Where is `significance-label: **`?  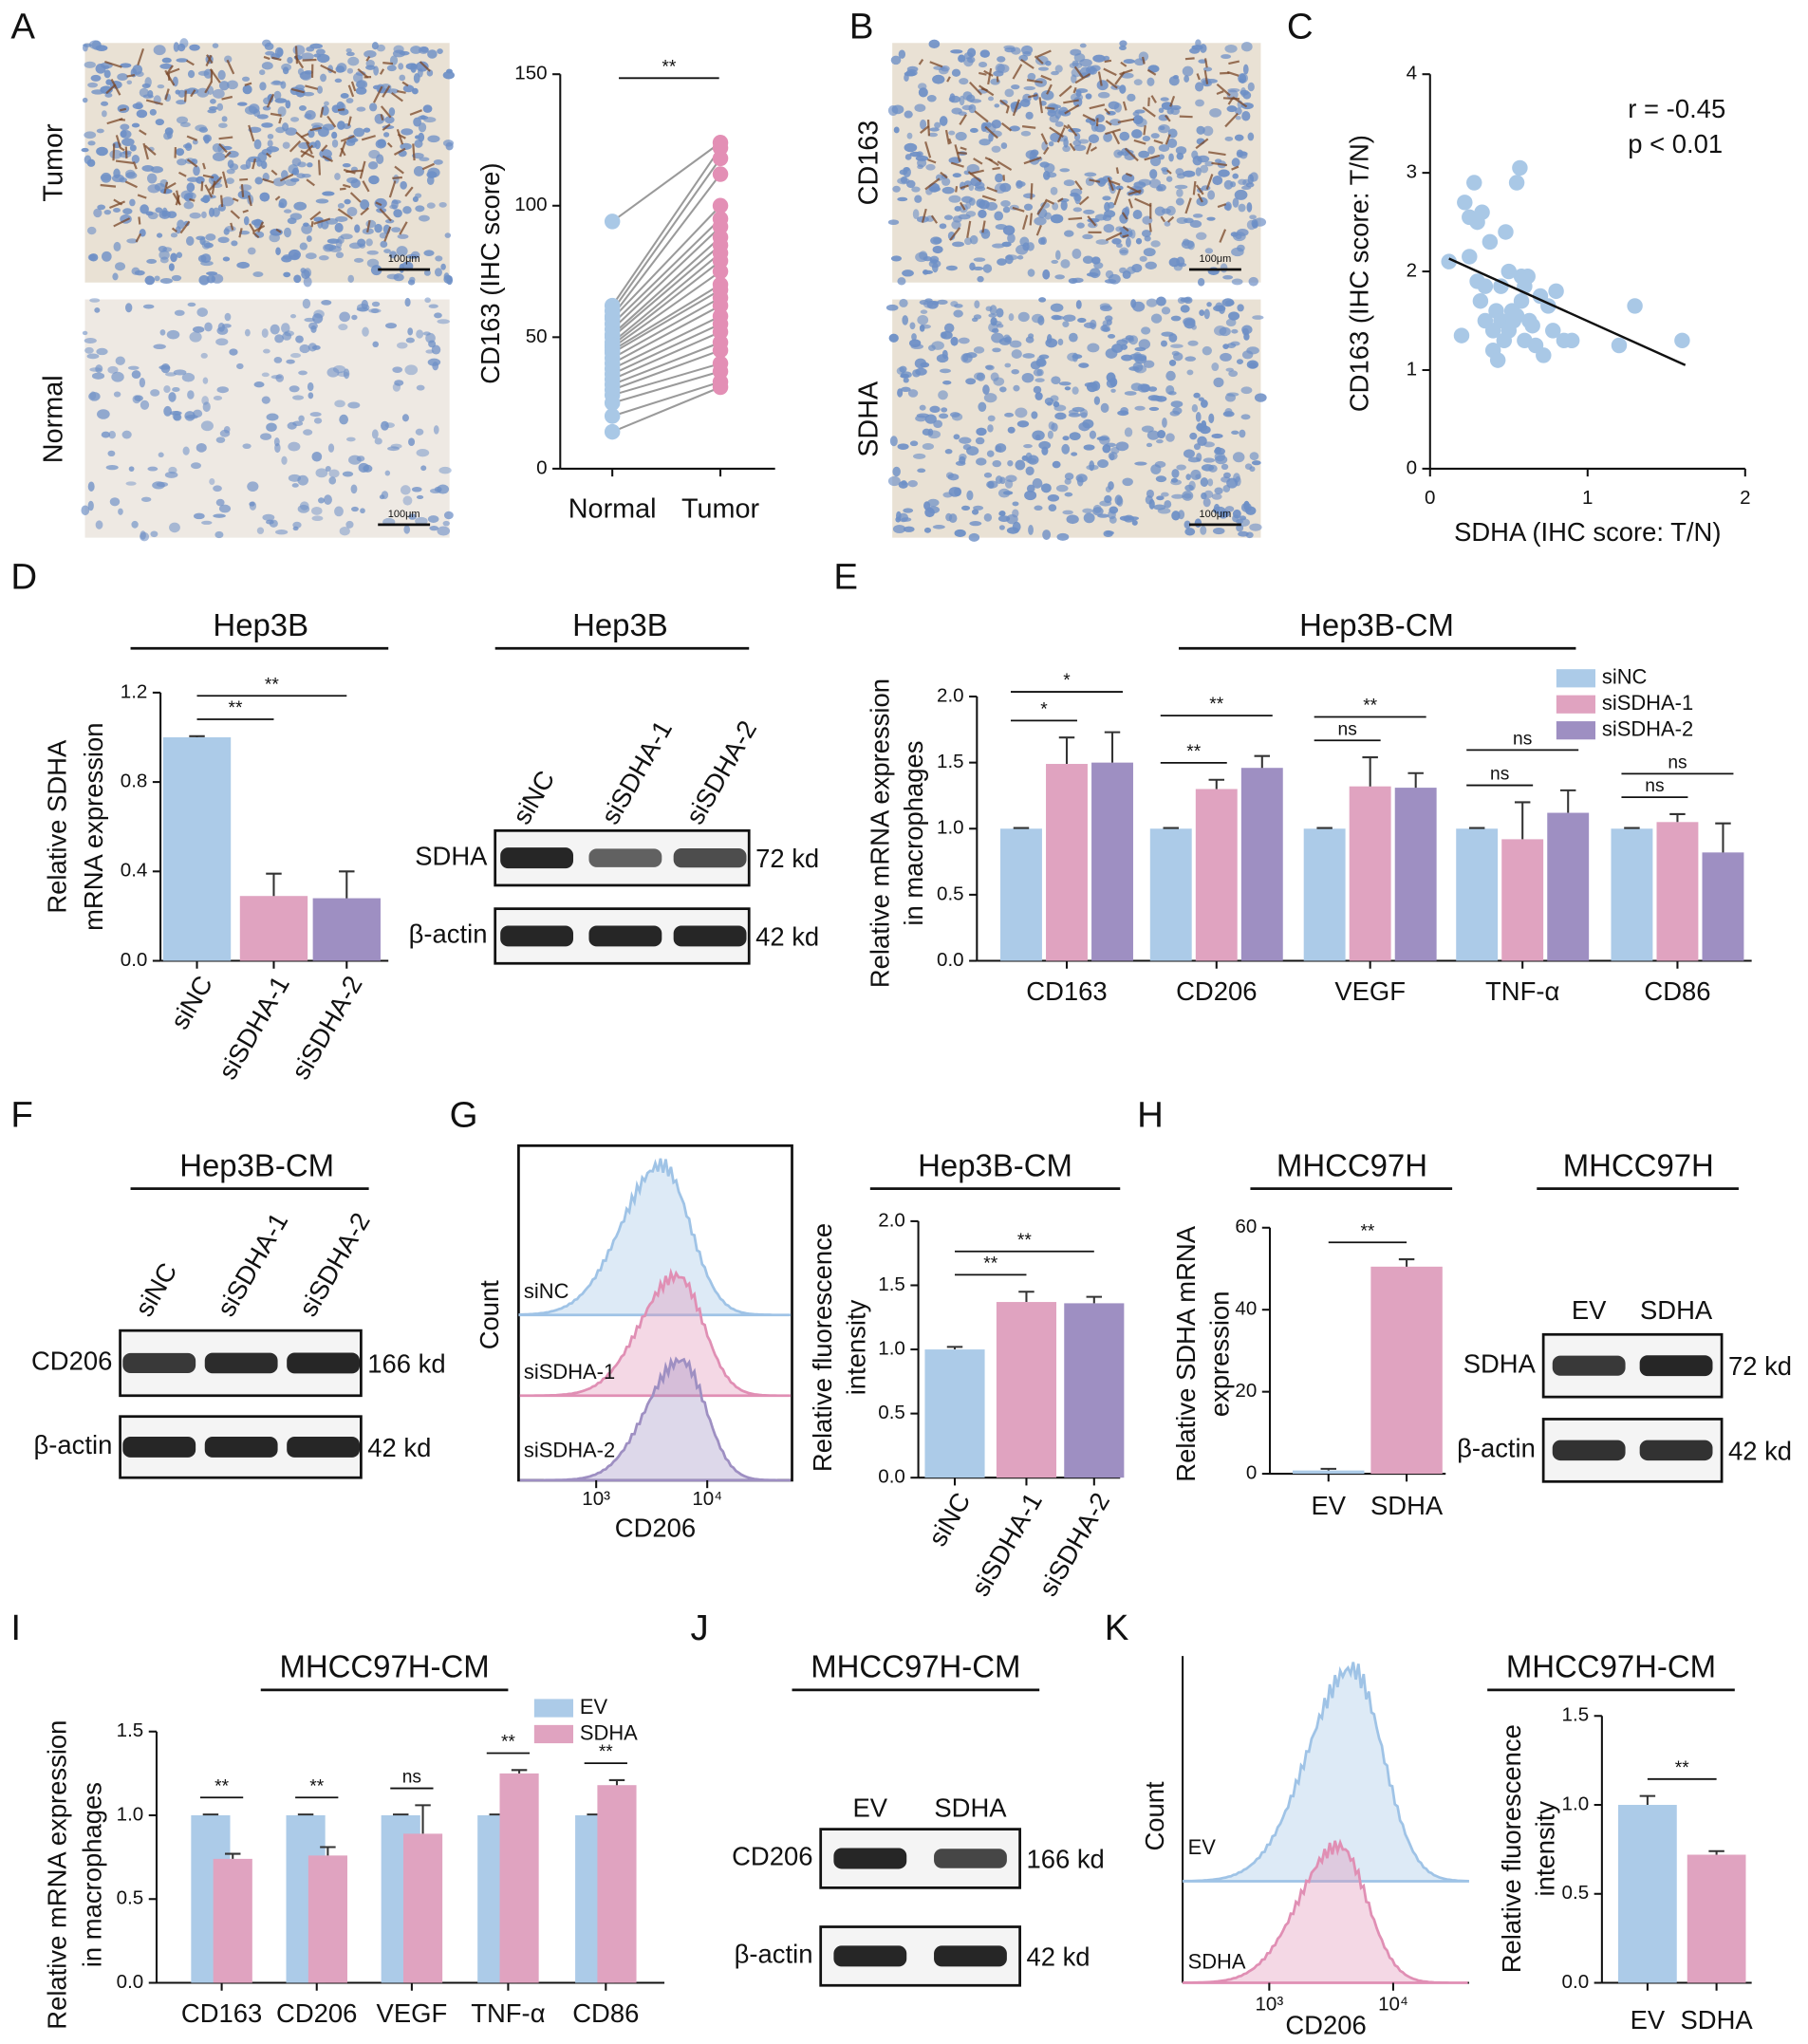
significance-label: ** is located at coordinates (990, 1264).